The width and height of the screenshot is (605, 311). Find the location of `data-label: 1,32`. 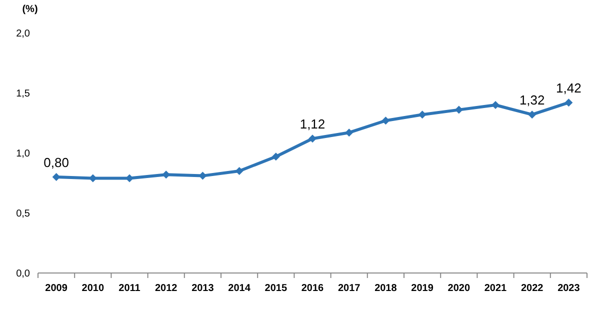

data-label: 1,32 is located at coordinates (532, 100).